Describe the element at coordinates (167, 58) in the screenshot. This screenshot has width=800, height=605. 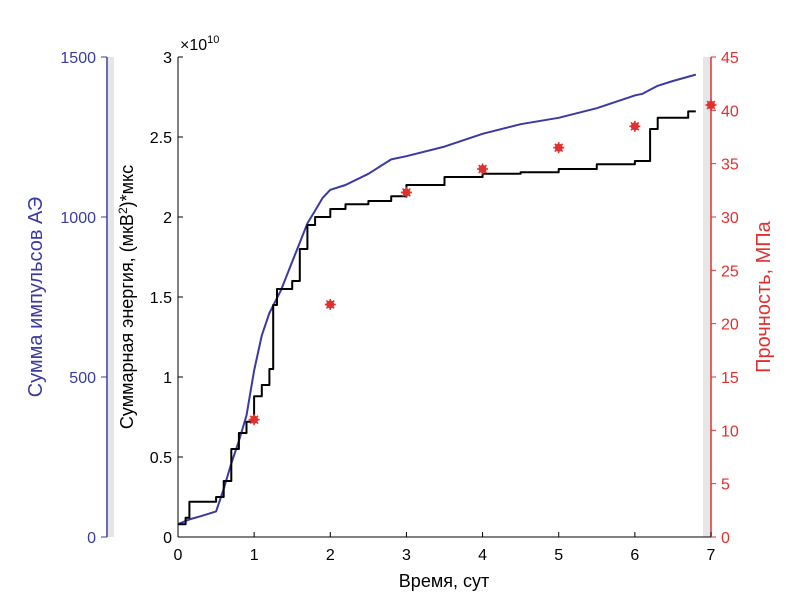
I see `energy-tick-label: 3` at that location.